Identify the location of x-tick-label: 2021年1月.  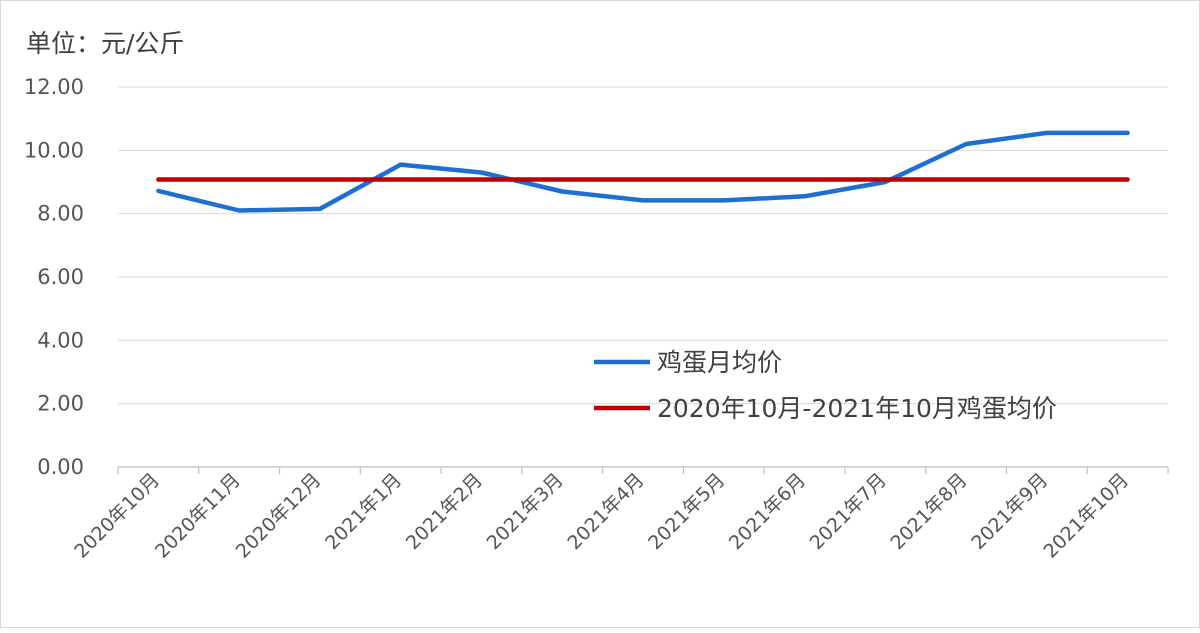
(363, 511).